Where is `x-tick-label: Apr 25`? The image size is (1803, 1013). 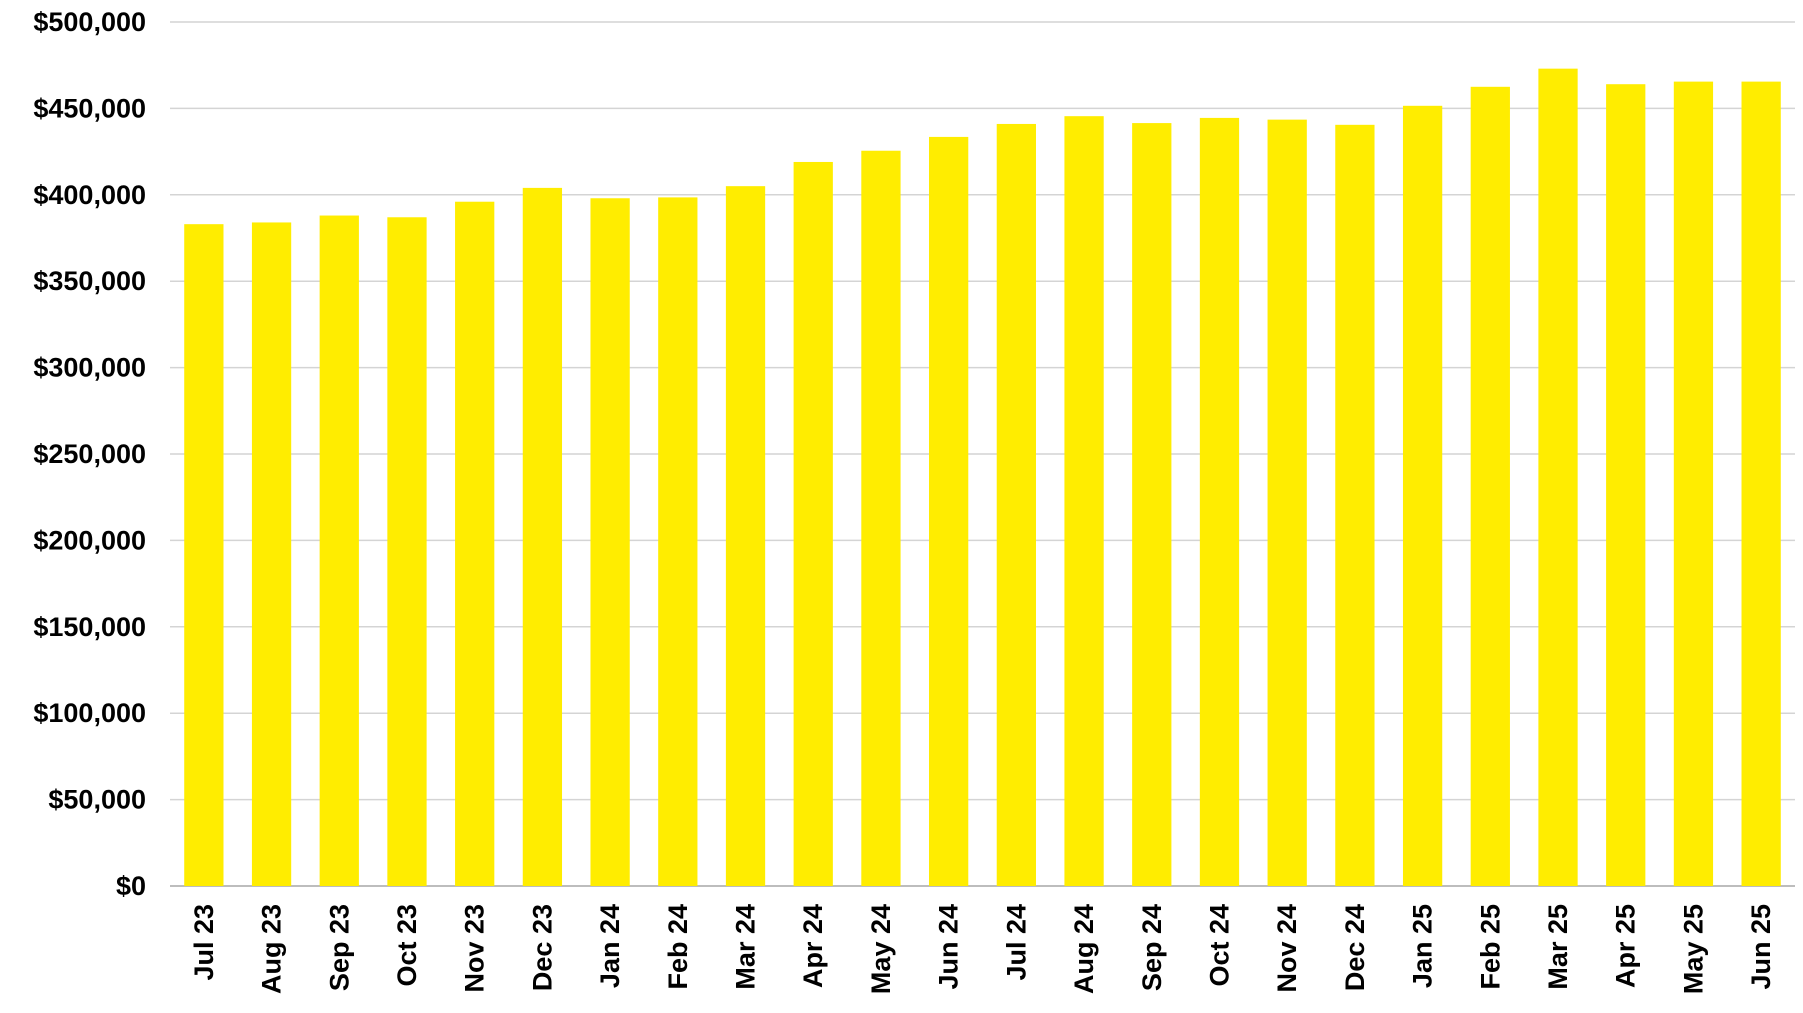
x-tick-label: Apr 25 is located at coordinates (1626, 946).